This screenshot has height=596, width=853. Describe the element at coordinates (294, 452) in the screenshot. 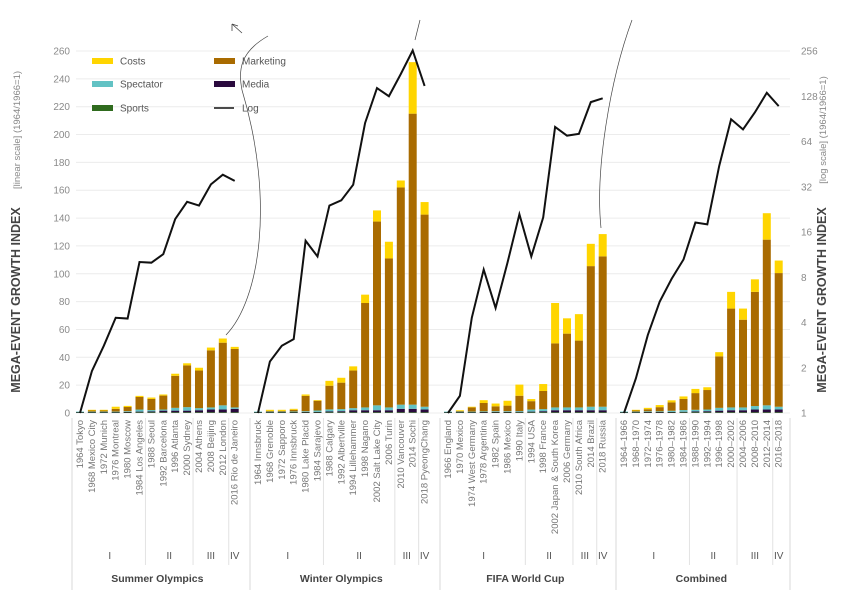

I see `x-tick-label: 1976 Innsbruck` at that location.